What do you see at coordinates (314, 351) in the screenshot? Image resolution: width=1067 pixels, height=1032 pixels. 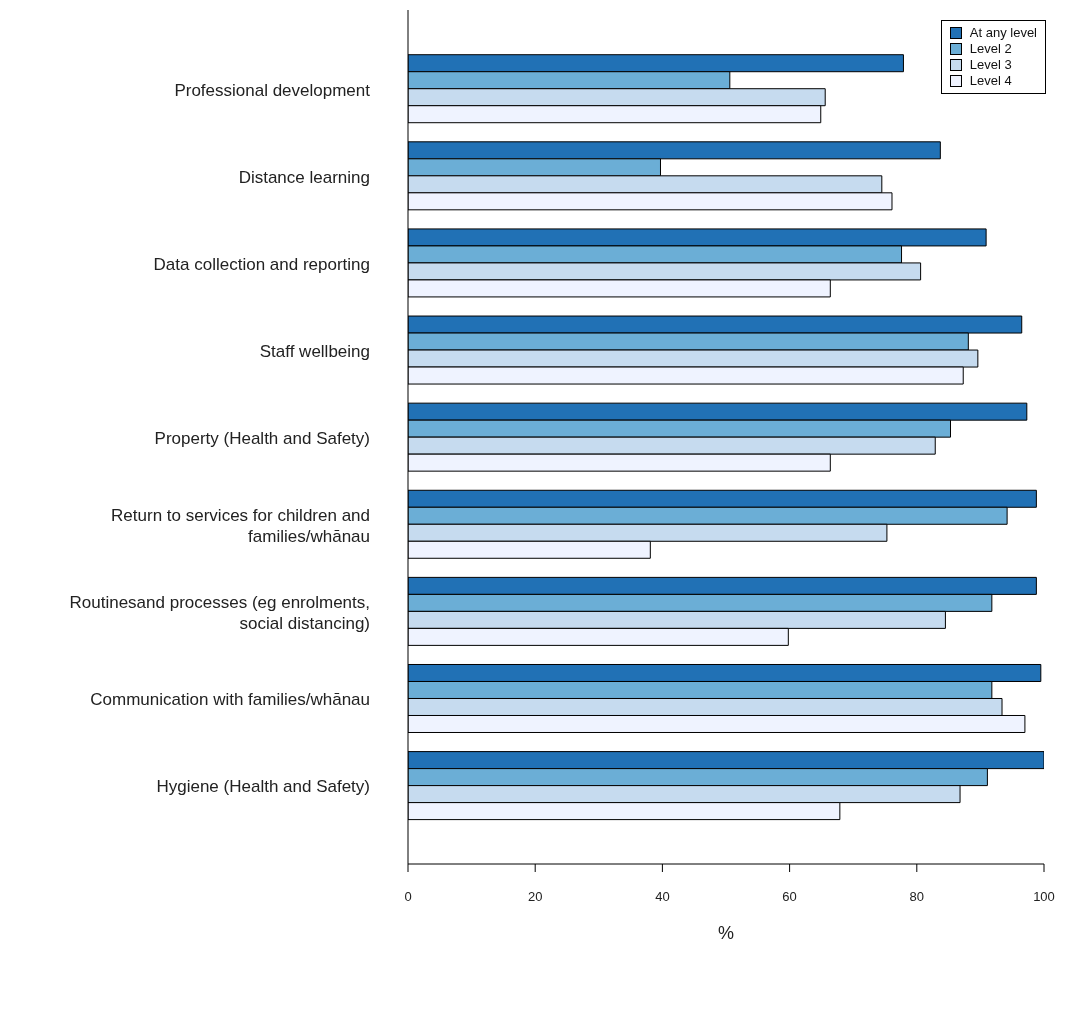 I see `y-tick-label: Staff wellbeing` at bounding box center [314, 351].